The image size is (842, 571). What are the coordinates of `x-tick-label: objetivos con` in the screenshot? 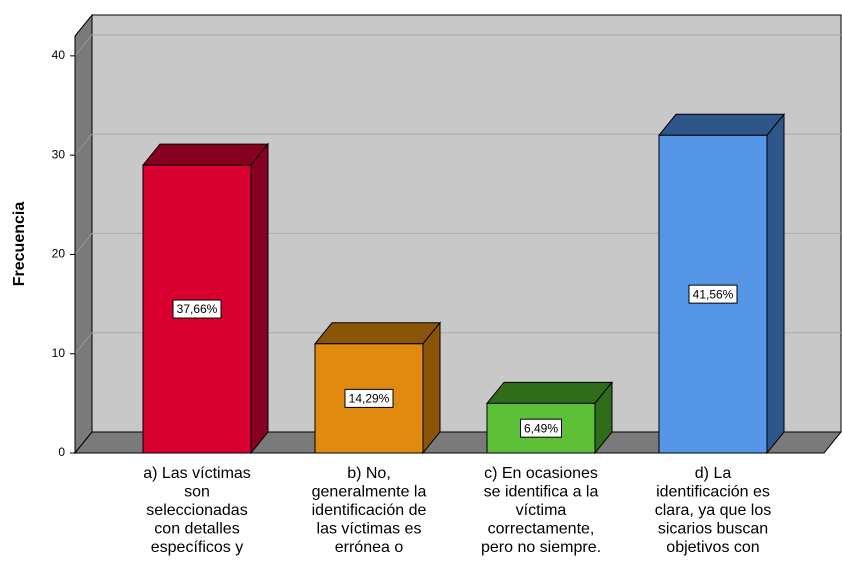 It's located at (712, 547).